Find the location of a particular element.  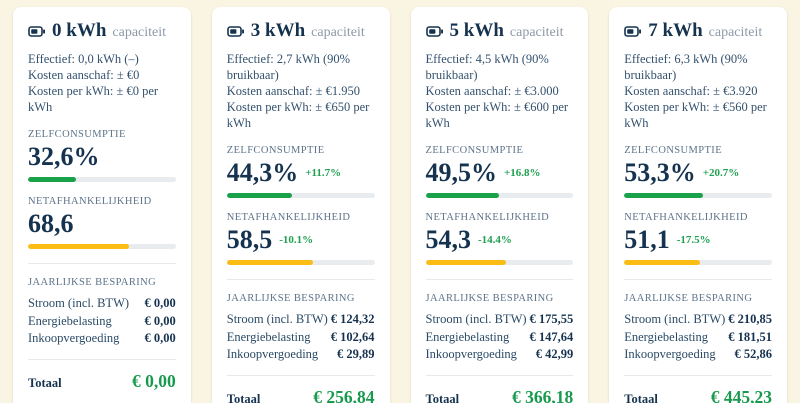

totaal-value: € 256,84 is located at coordinates (344, 394).